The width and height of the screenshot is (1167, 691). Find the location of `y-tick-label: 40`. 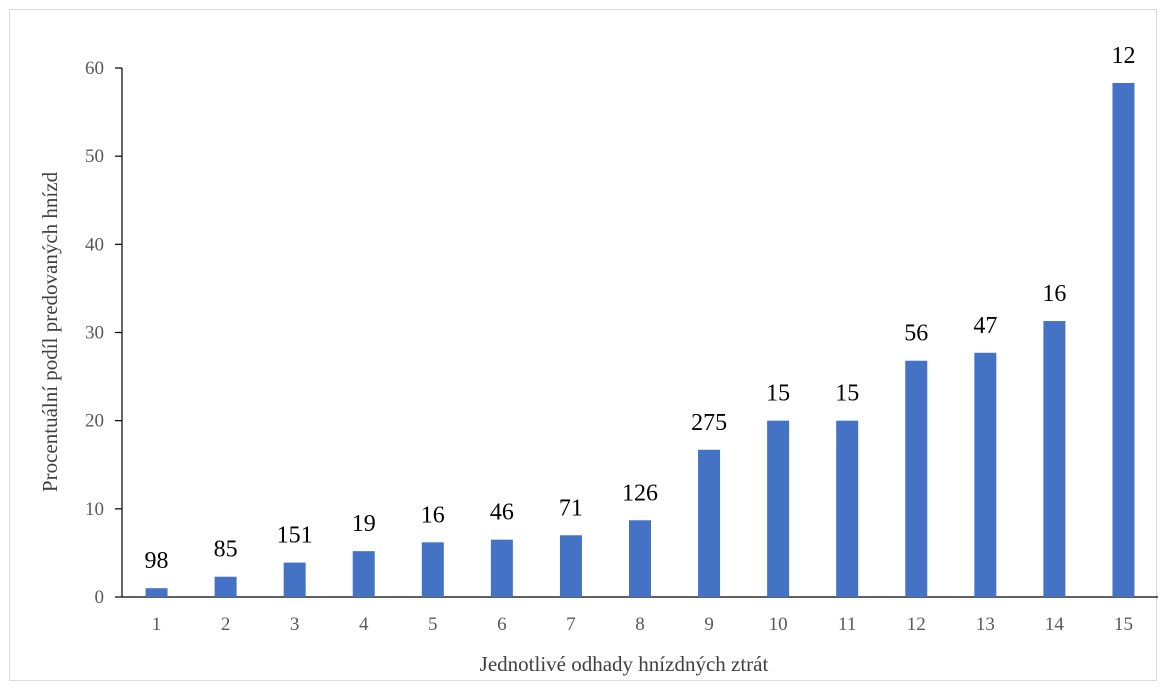

y-tick-label: 40 is located at coordinates (94, 244).